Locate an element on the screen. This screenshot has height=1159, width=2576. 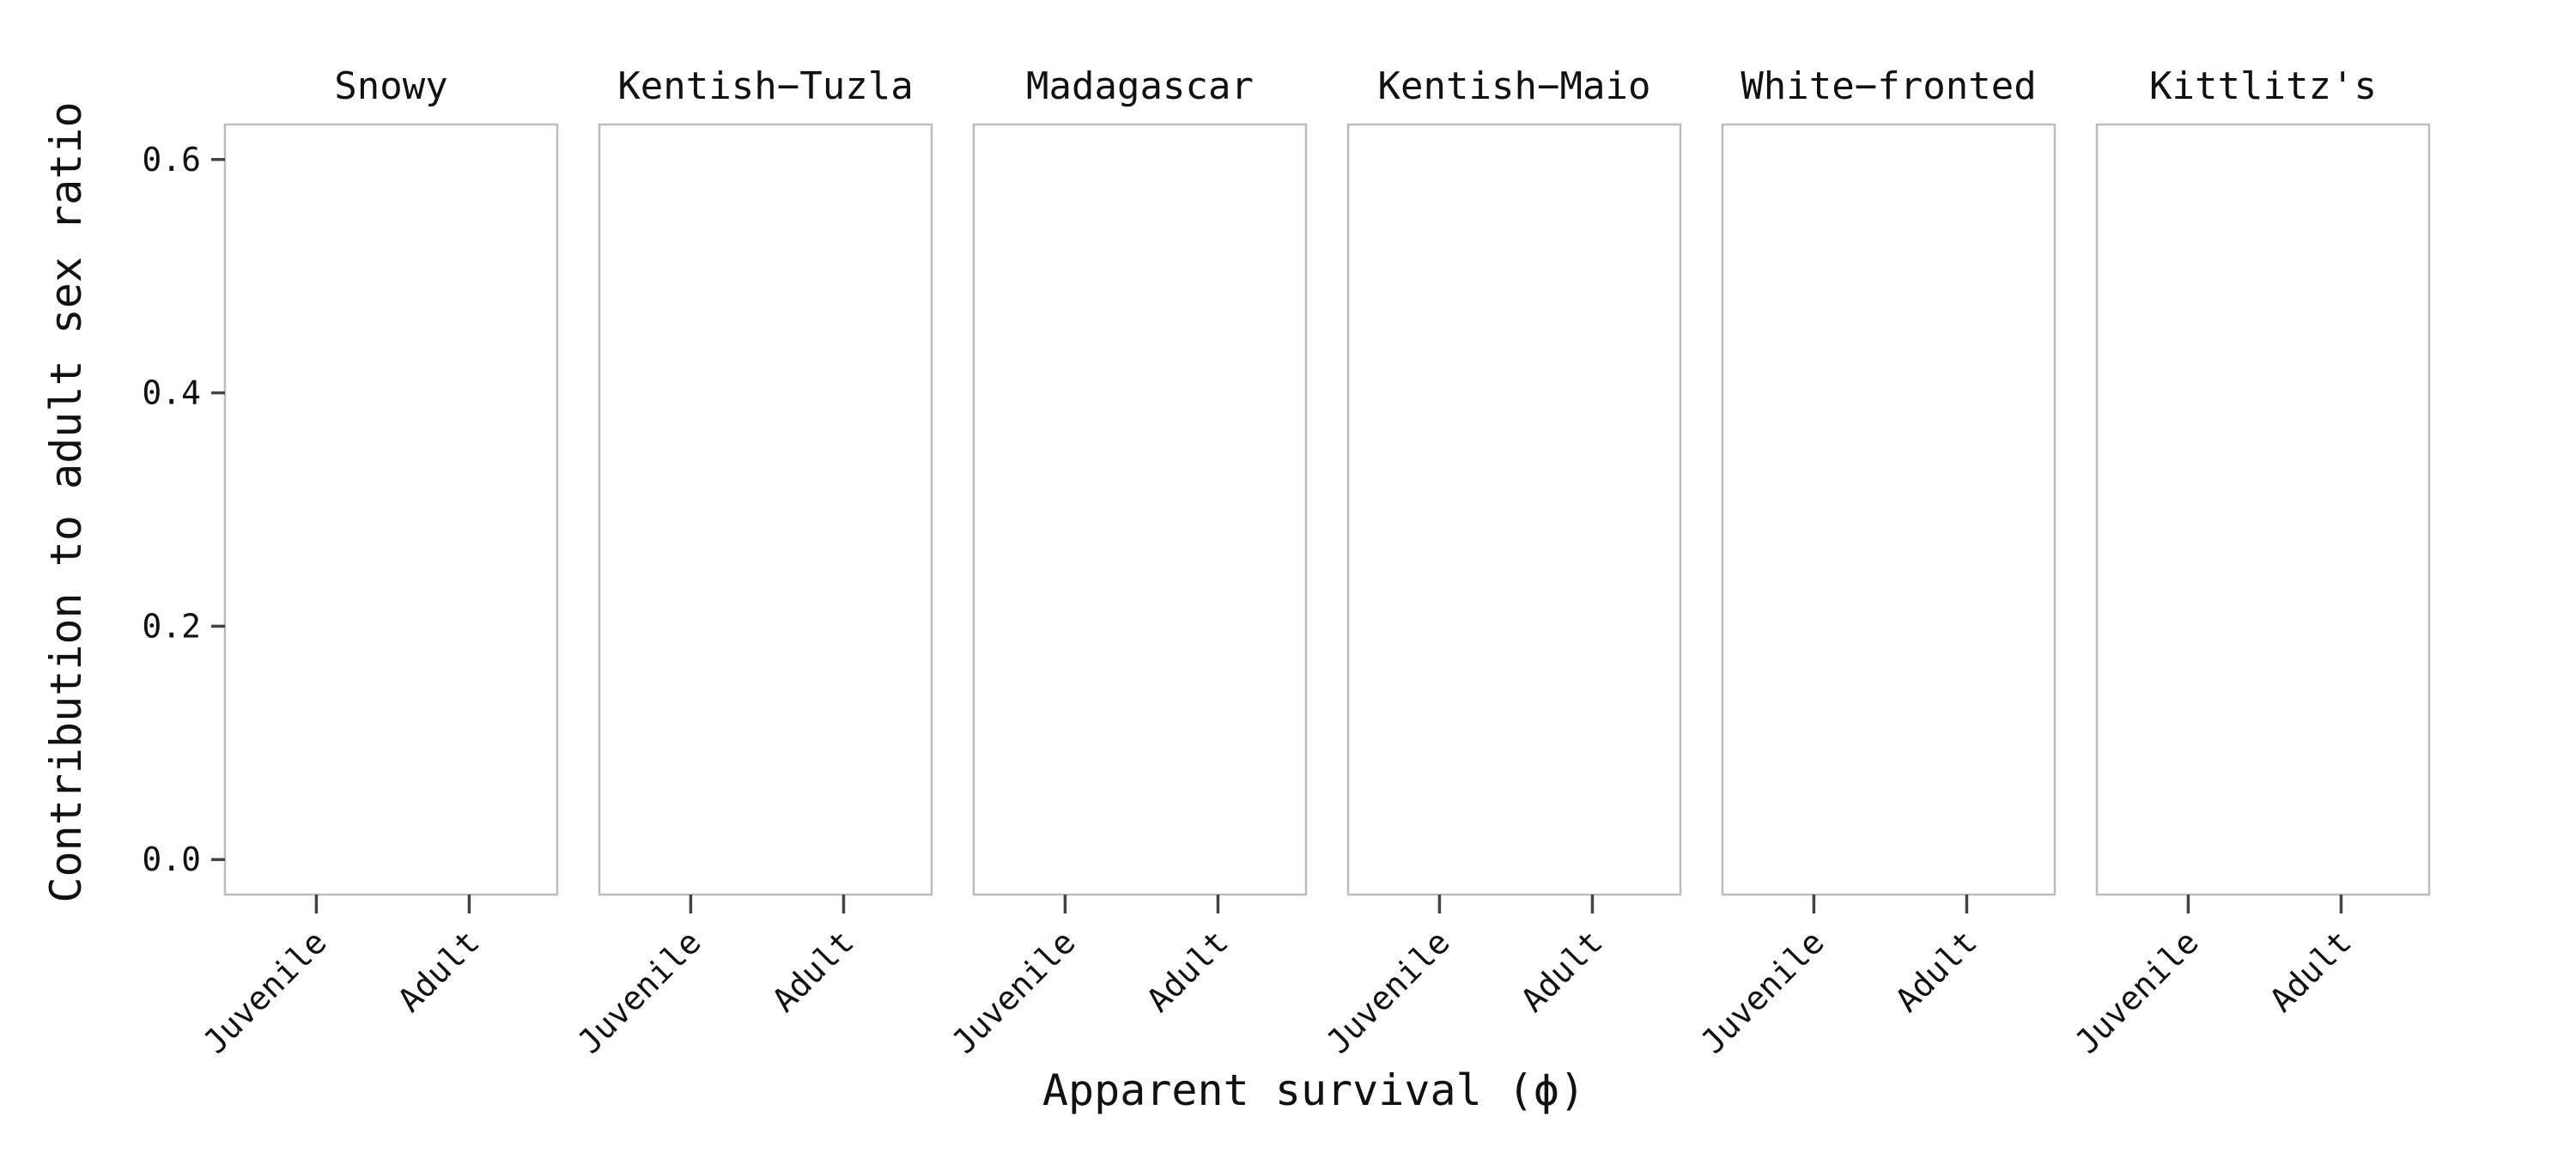
facet-title: Kentish−Tuzla is located at coordinates (765, 86).